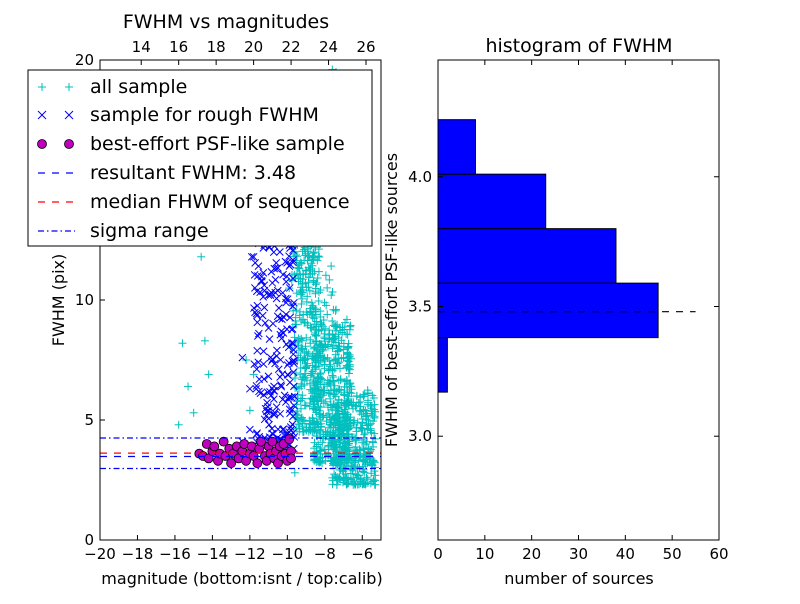  What do you see at coordinates (492, 201) in the screenshot?
I see `histogram-bar` at bounding box center [492, 201].